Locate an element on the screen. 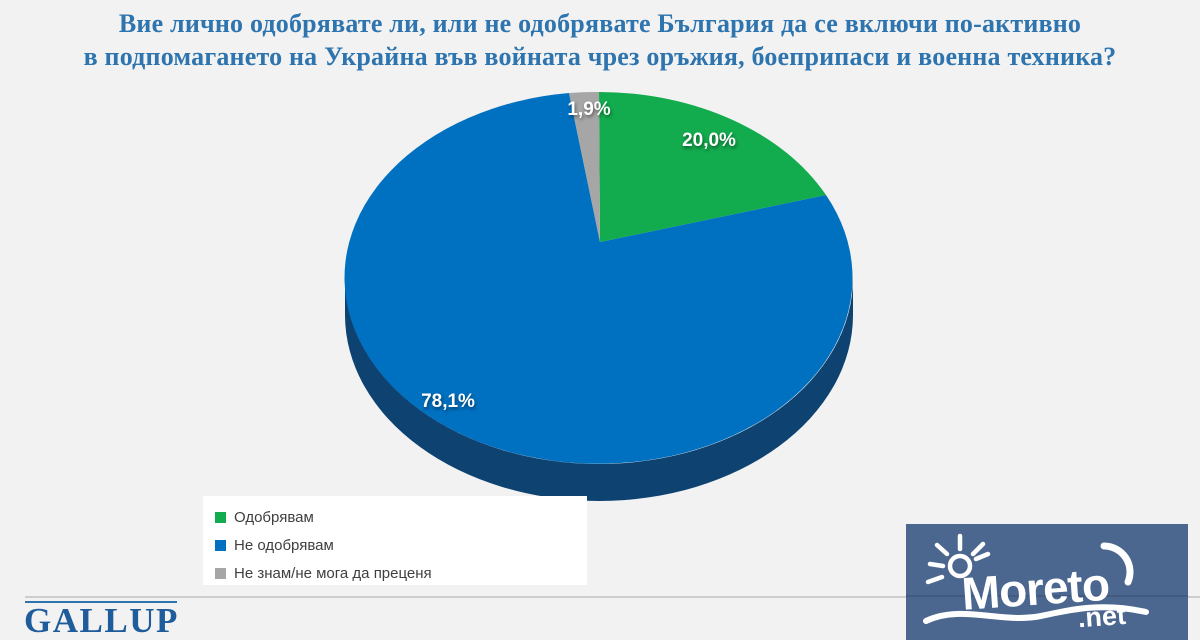 The image size is (1200, 640). moreto-watermark-graphic: Moreto .net is located at coordinates (1047, 583).